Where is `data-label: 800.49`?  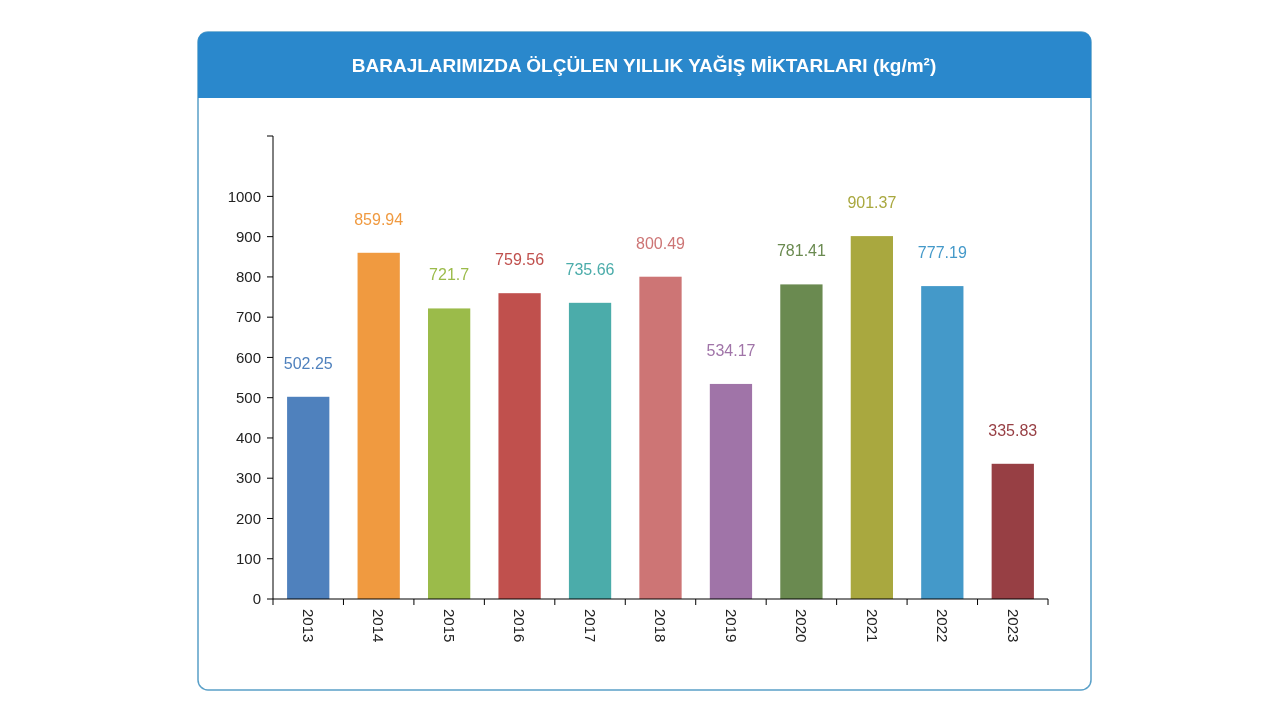
data-label: 800.49 is located at coordinates (661, 243).